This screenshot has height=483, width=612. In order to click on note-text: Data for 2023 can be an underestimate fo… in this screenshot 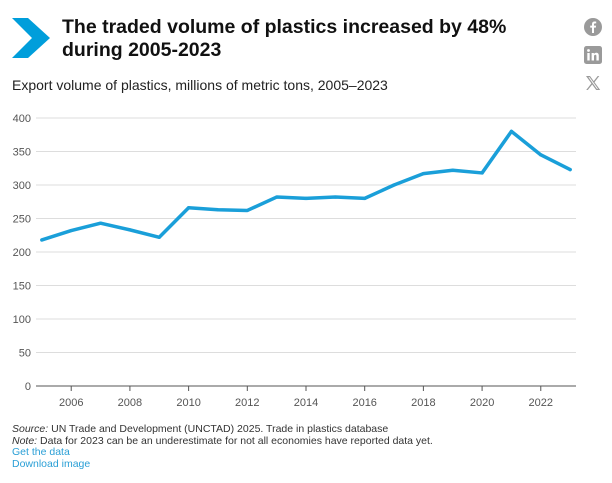, I will do `click(235, 440)`.